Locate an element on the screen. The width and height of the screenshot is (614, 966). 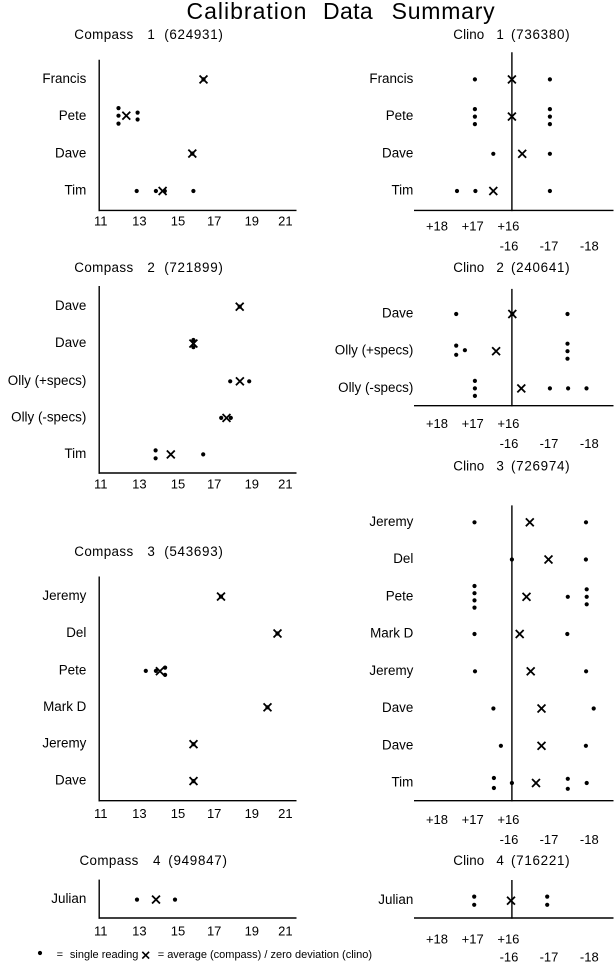
svg-text: (716221) is located at coordinates (540, 860).